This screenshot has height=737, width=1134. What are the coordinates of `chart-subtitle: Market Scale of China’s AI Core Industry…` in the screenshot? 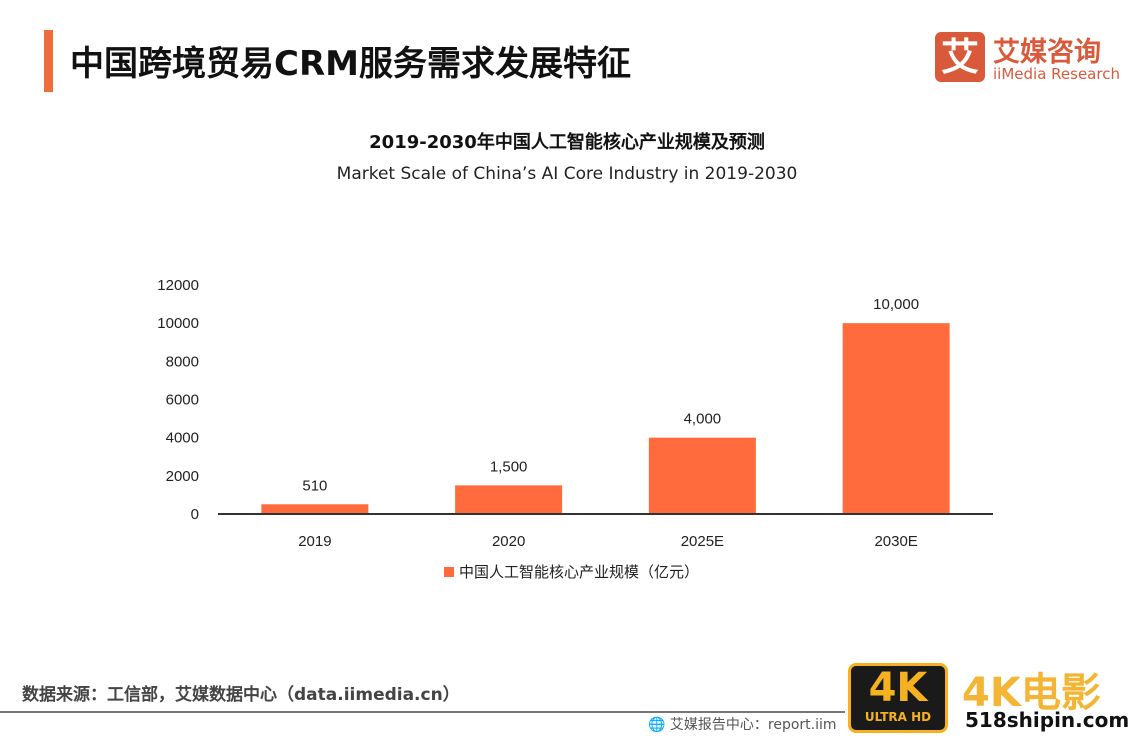 It's located at (567, 174).